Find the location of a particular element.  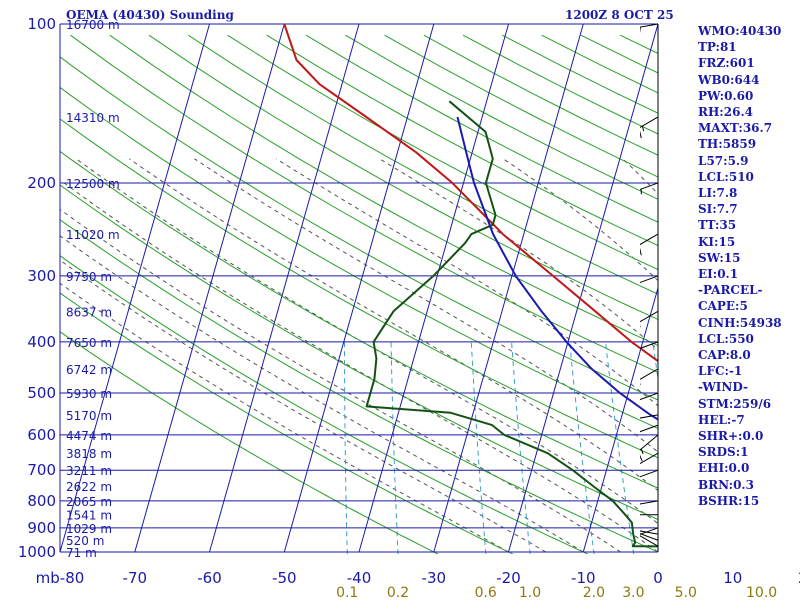

temperature-label: -20 is located at coordinates (508, 578).